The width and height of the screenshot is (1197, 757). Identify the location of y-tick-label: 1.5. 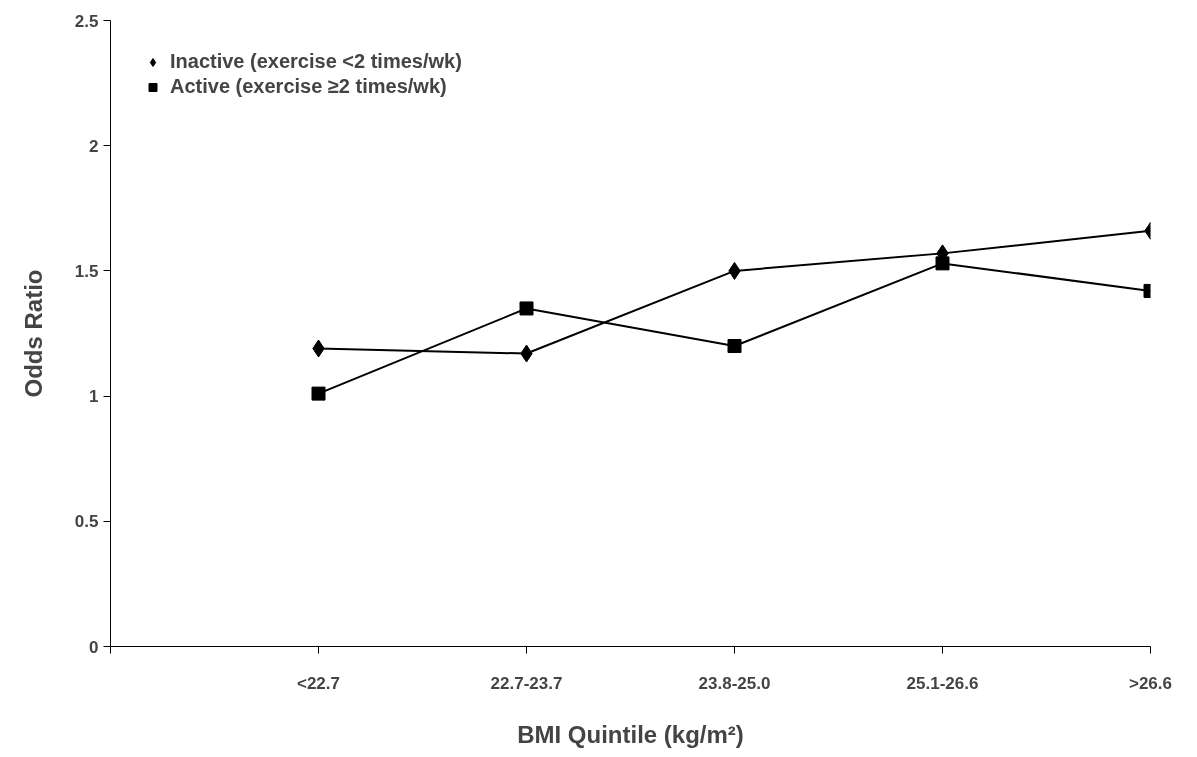
(86, 271).